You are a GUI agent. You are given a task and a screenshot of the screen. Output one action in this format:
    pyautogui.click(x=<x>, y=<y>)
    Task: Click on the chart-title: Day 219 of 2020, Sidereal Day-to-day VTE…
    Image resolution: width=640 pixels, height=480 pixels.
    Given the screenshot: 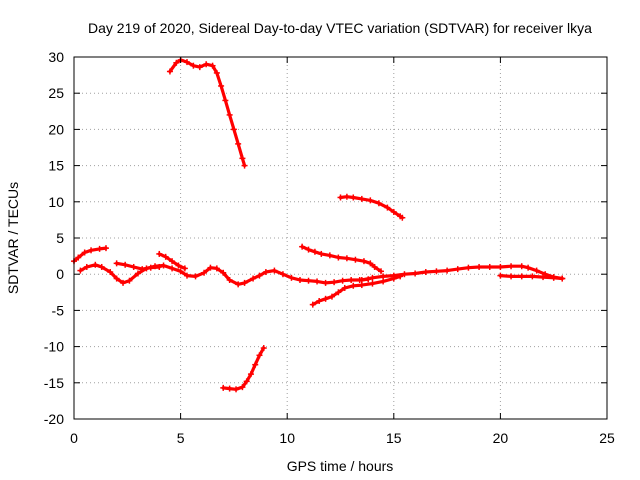 What is the action you would take?
    pyautogui.click(x=340, y=28)
    